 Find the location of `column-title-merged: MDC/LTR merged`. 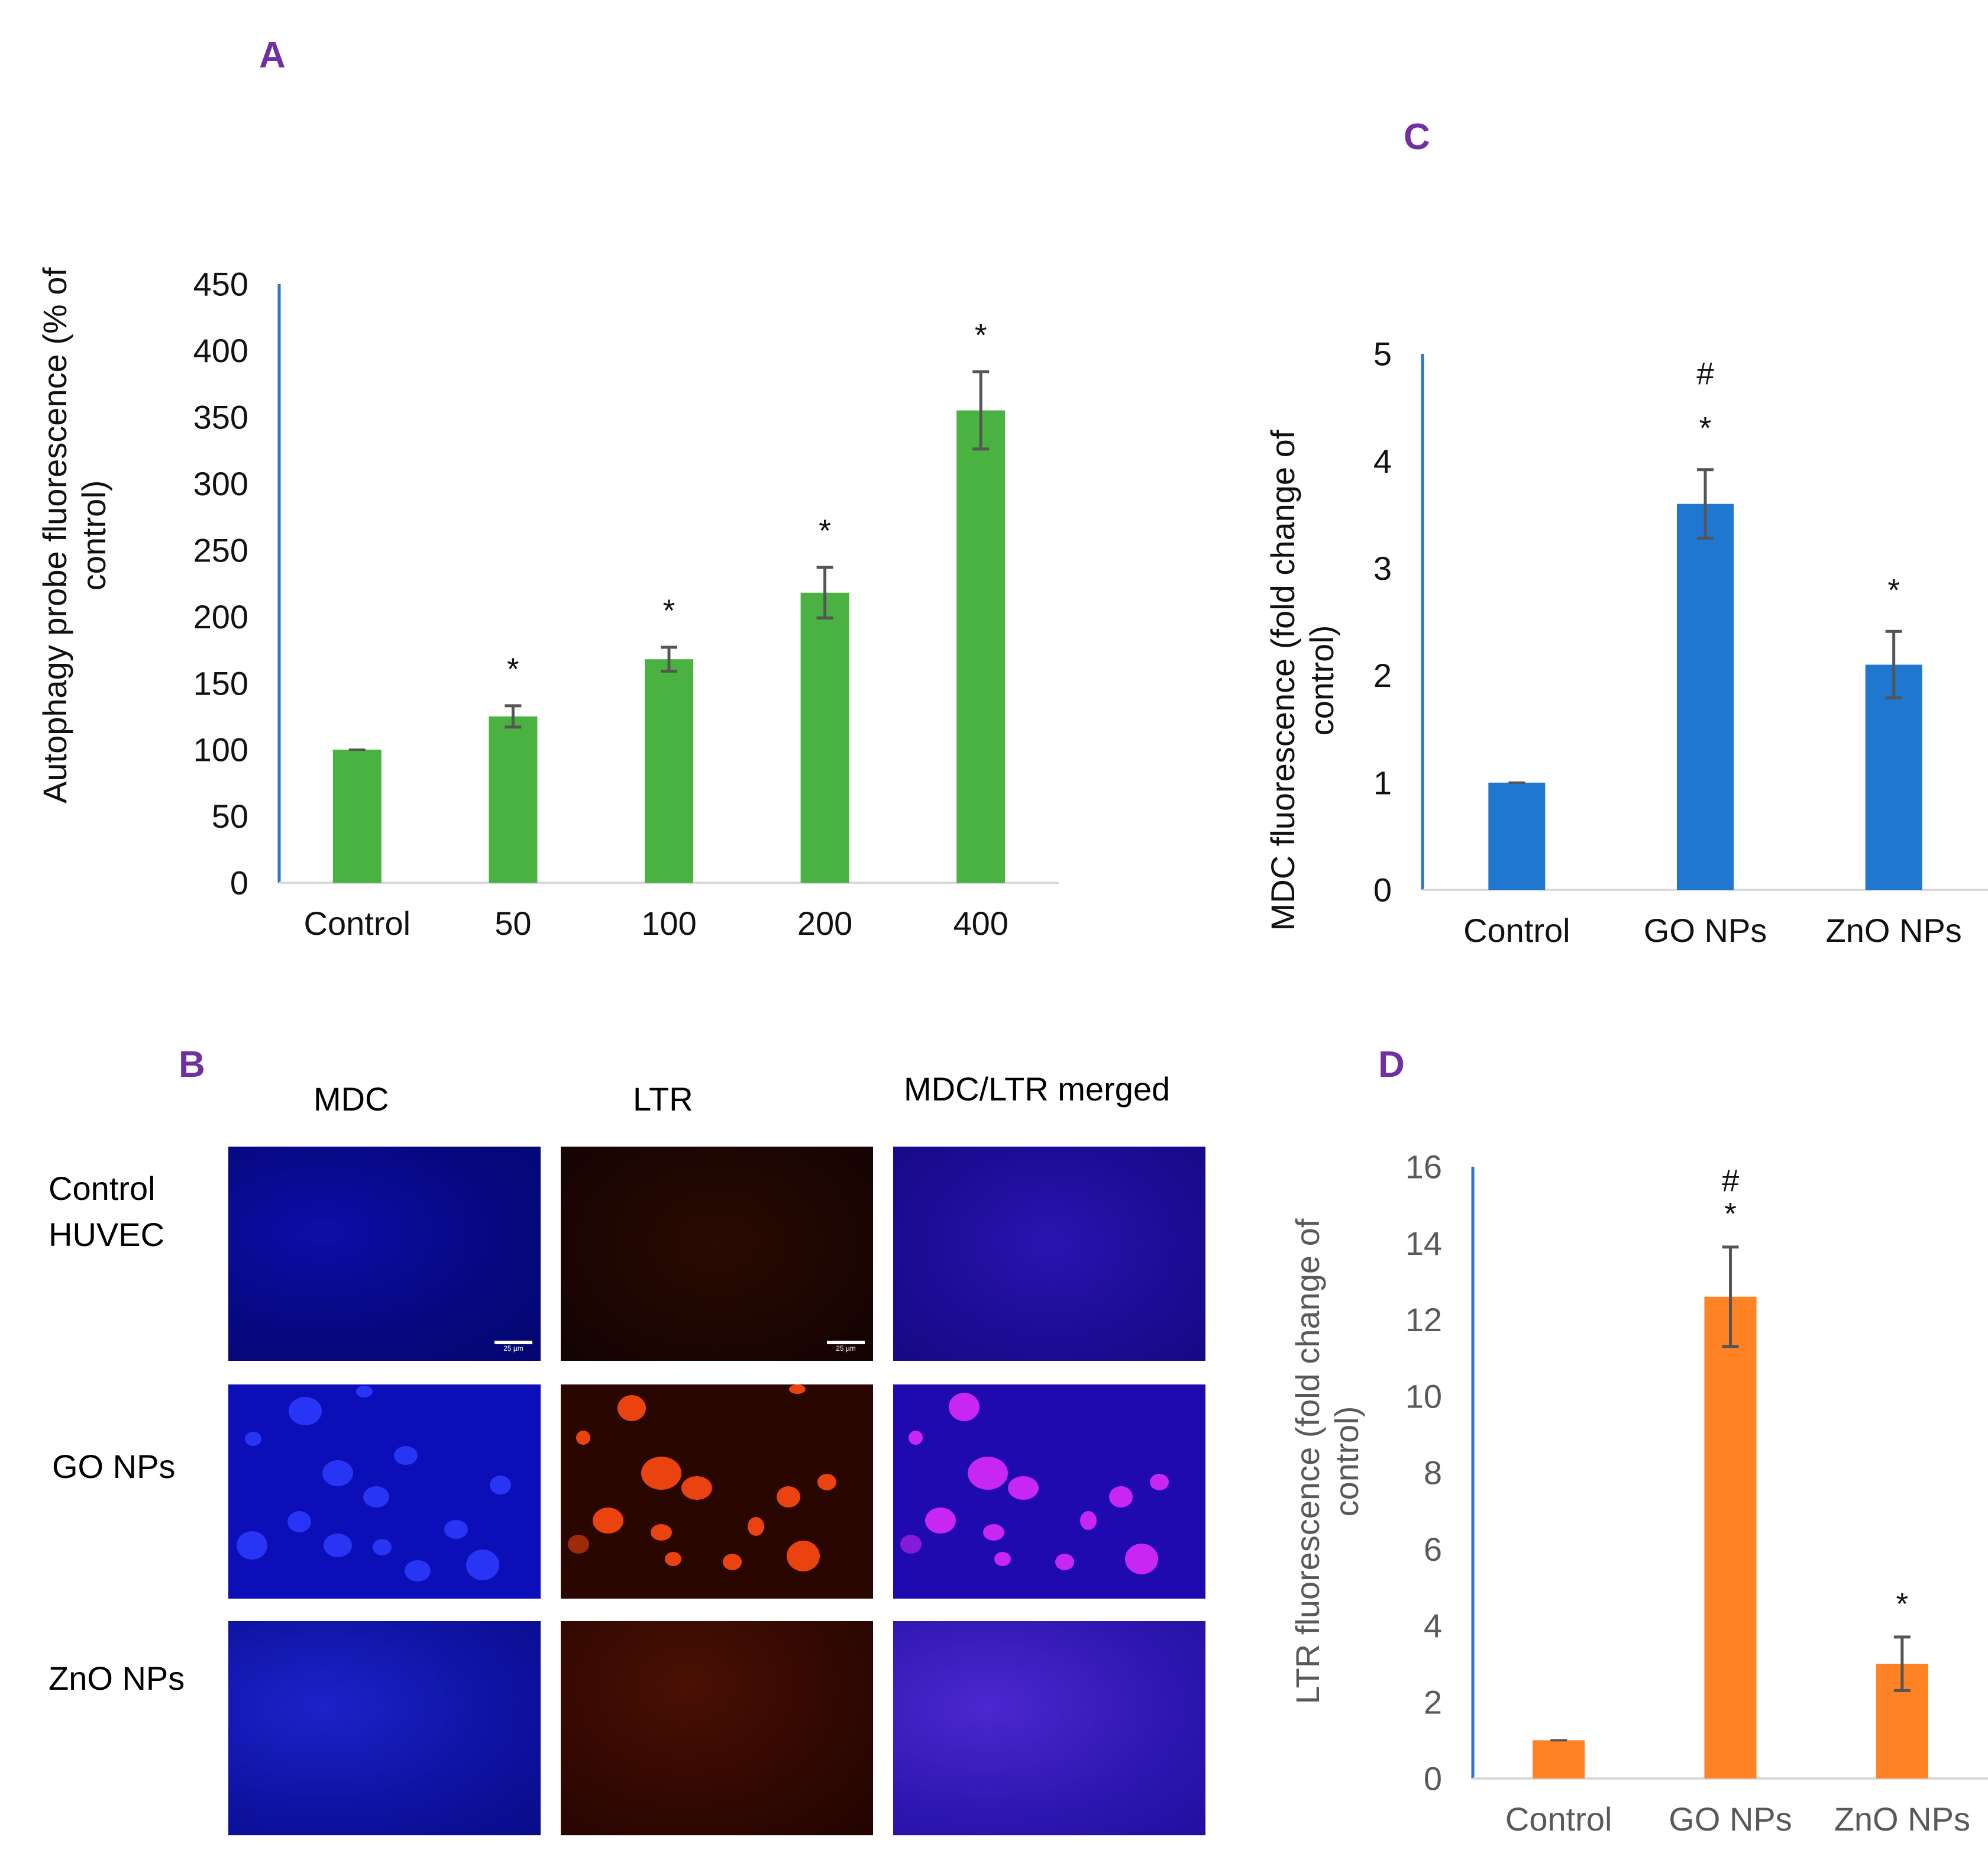

column-title-merged: MDC/LTR merged is located at coordinates (1037, 1089).